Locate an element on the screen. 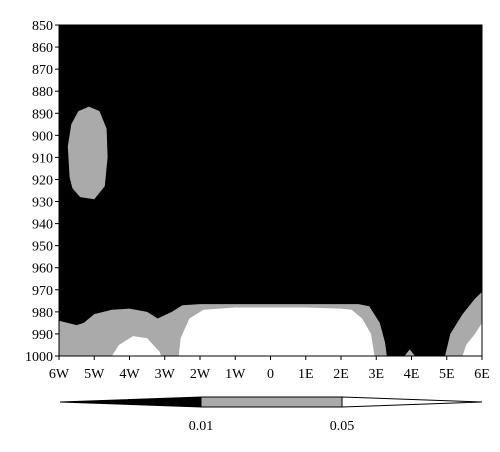  colorbar-segment-low is located at coordinates (130, 402).